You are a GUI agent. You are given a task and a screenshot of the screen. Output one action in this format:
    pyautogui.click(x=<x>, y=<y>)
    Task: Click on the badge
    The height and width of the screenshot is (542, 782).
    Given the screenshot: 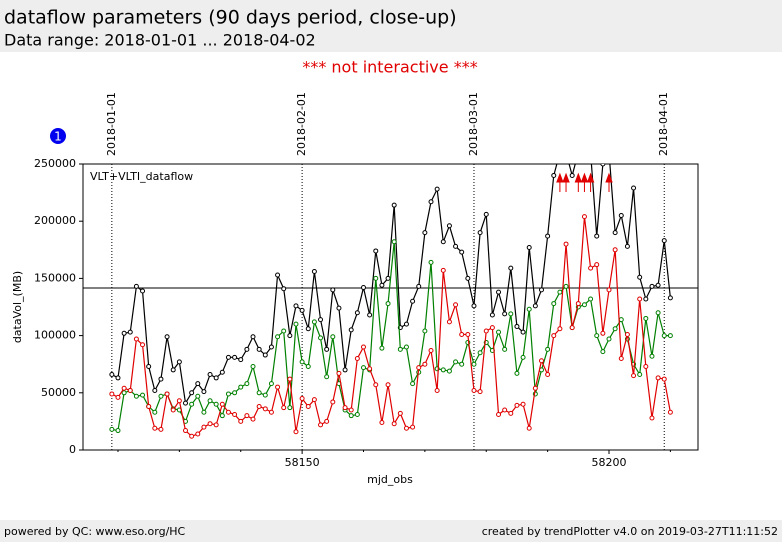 What is the action you would take?
    pyautogui.click(x=58, y=136)
    